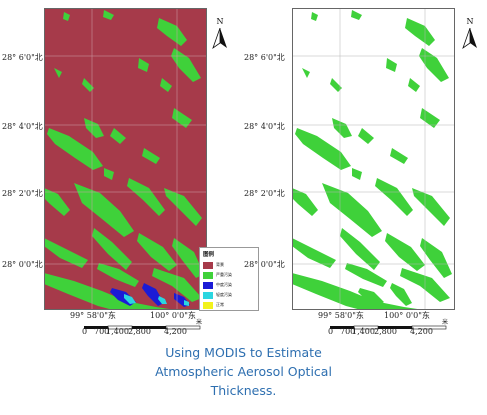 The width and height of the screenshot is (487, 415). What do you see at coordinates (230, 265) in the screenshot?
I see `legend-item: 背景` at bounding box center [230, 265].